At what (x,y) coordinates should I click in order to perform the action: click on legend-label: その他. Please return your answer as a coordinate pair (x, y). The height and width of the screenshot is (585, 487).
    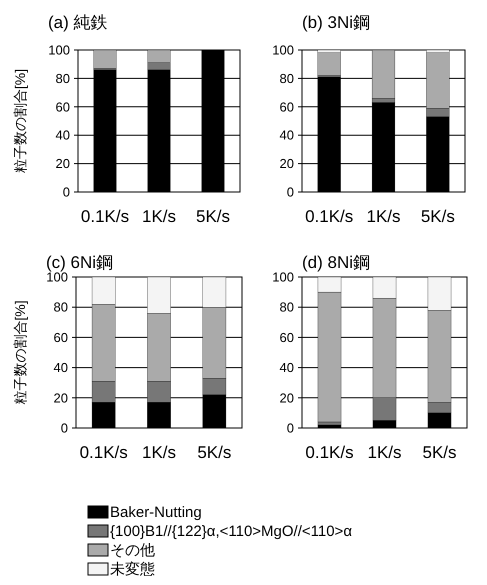
    Looking at the image, I should click on (132, 550).